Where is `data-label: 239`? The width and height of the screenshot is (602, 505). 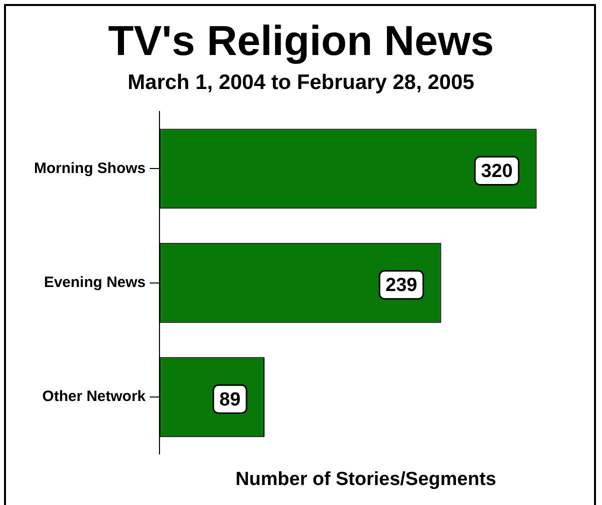 data-label: 239 is located at coordinates (402, 285).